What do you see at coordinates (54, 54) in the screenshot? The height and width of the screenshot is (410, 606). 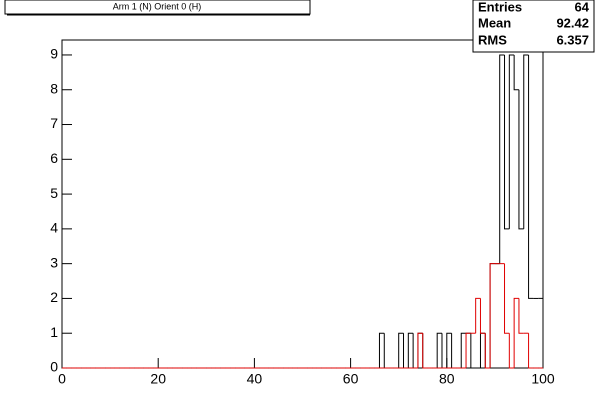 I see `y-tick-label: 9` at bounding box center [54, 54].